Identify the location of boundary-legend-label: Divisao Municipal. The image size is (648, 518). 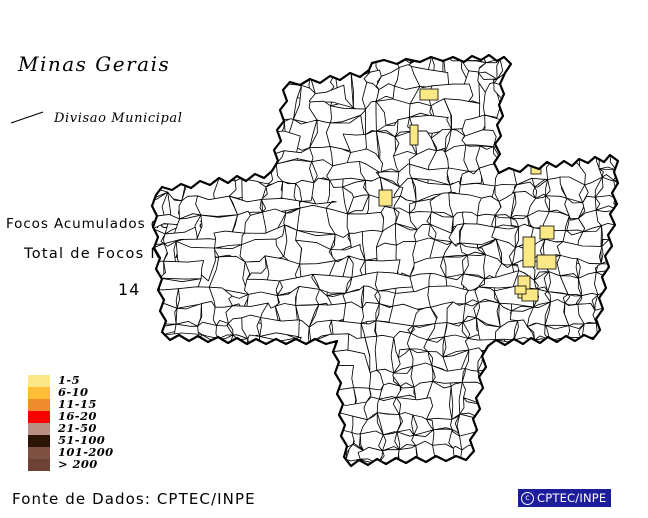
(118, 118).